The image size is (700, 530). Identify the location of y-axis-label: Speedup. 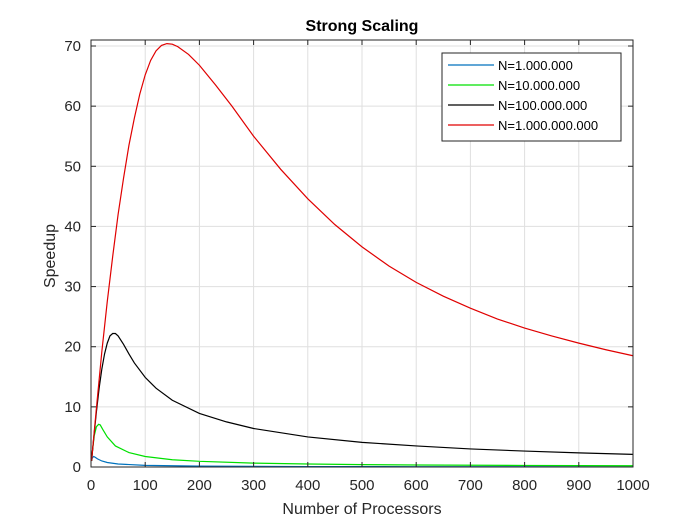
(50, 256).